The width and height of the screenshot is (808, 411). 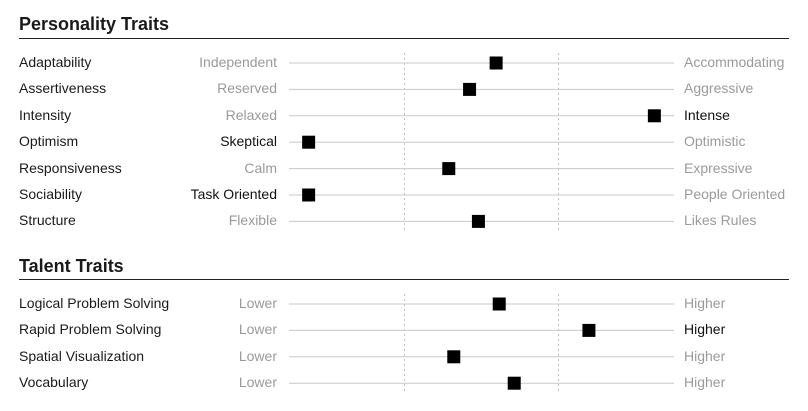 I want to click on low-pole-label: Independent, so click(x=238, y=62).